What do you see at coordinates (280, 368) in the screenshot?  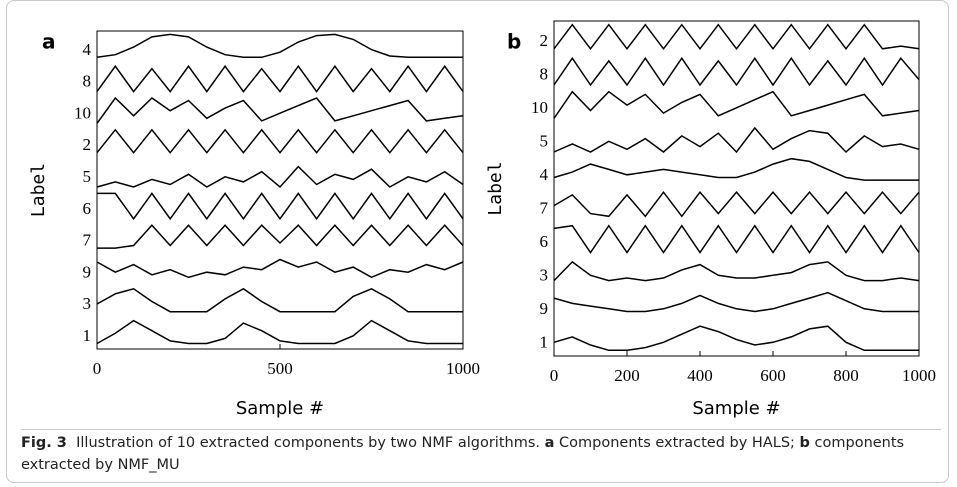 I see `x-tick-label: 500` at bounding box center [280, 368].